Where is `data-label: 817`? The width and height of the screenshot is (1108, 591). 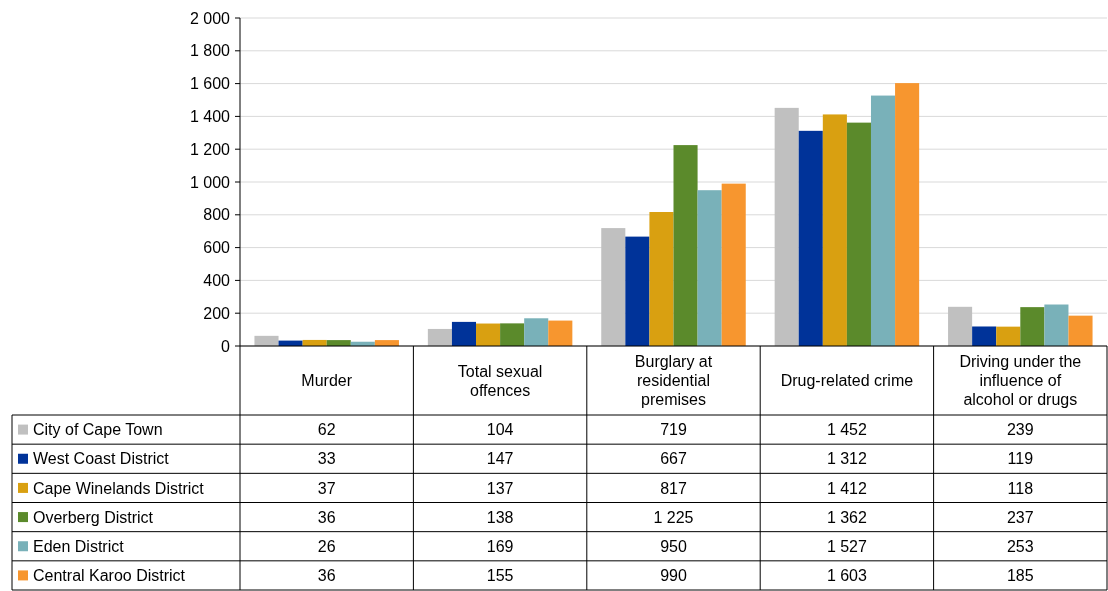
data-label: 817 is located at coordinates (673, 488).